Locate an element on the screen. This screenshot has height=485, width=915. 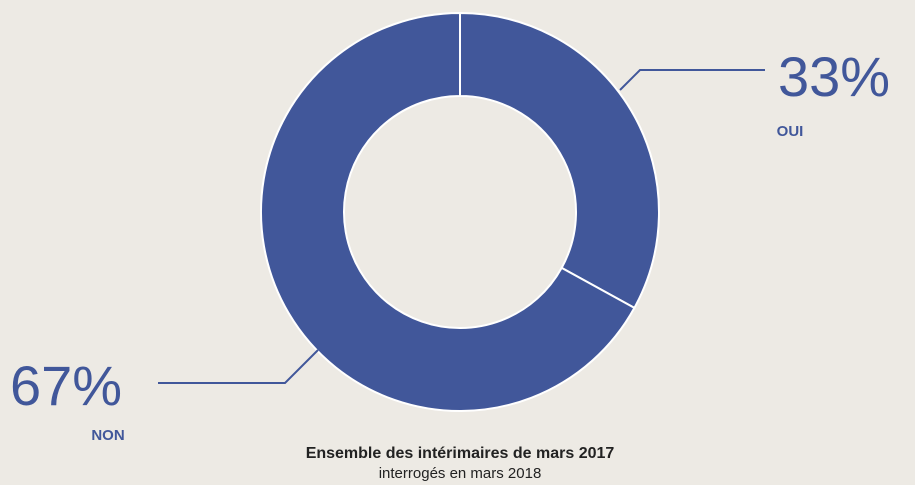
chart-subtitle: interrogés en mars 2018 is located at coordinates (460, 473).